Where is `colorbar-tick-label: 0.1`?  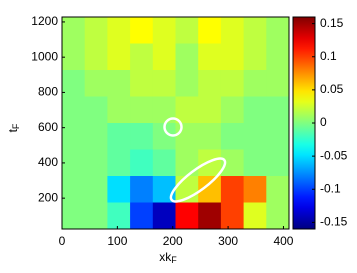
colorbar-tick-label: 0.1 is located at coordinates (328, 56).